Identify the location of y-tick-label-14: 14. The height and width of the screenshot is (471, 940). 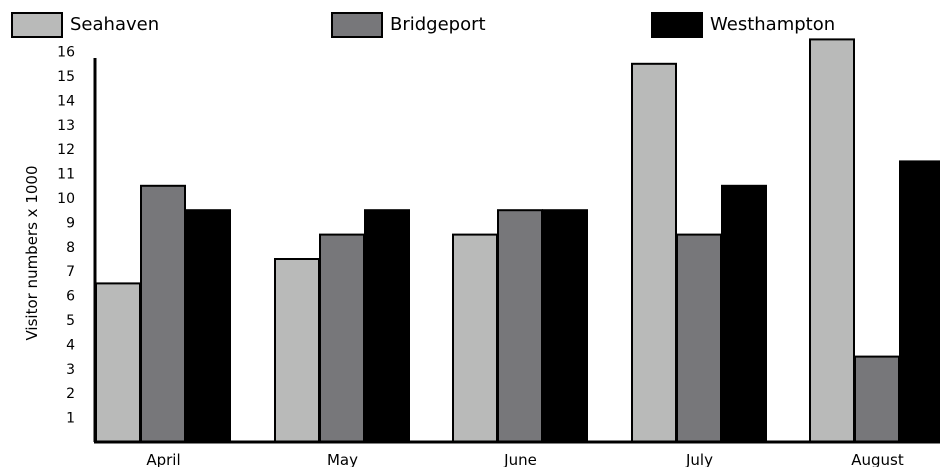
(66, 101).